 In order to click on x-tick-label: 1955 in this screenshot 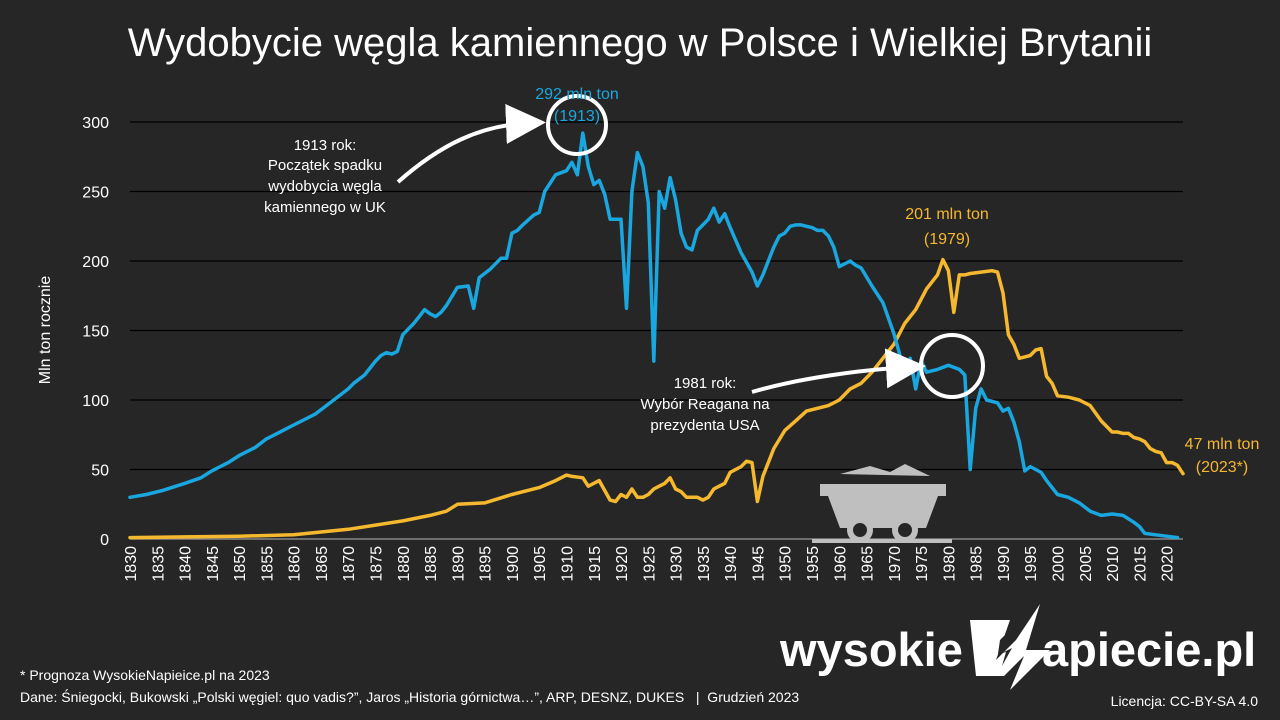, I will do `click(813, 564)`.